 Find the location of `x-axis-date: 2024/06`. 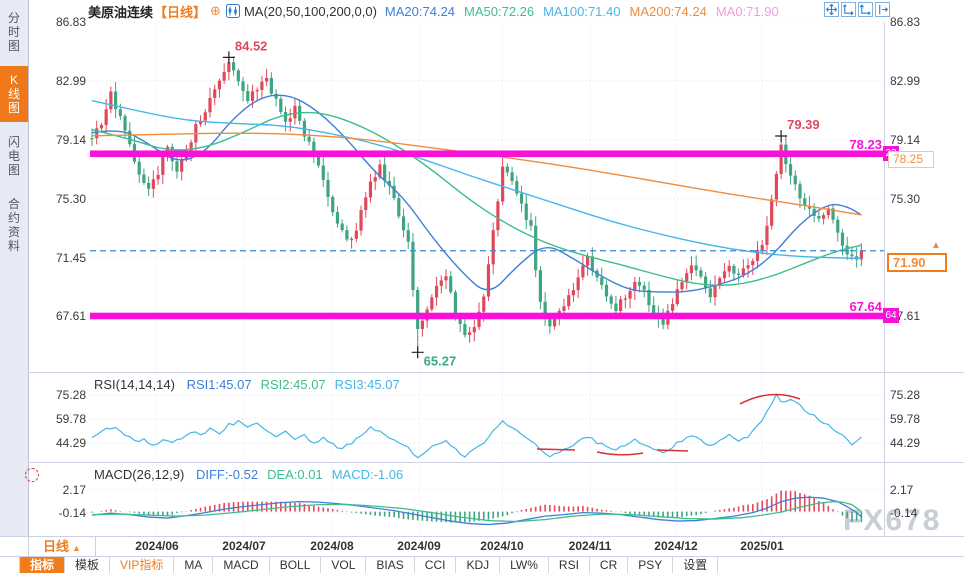

x-axis-date: 2024/06 is located at coordinates (157, 546).